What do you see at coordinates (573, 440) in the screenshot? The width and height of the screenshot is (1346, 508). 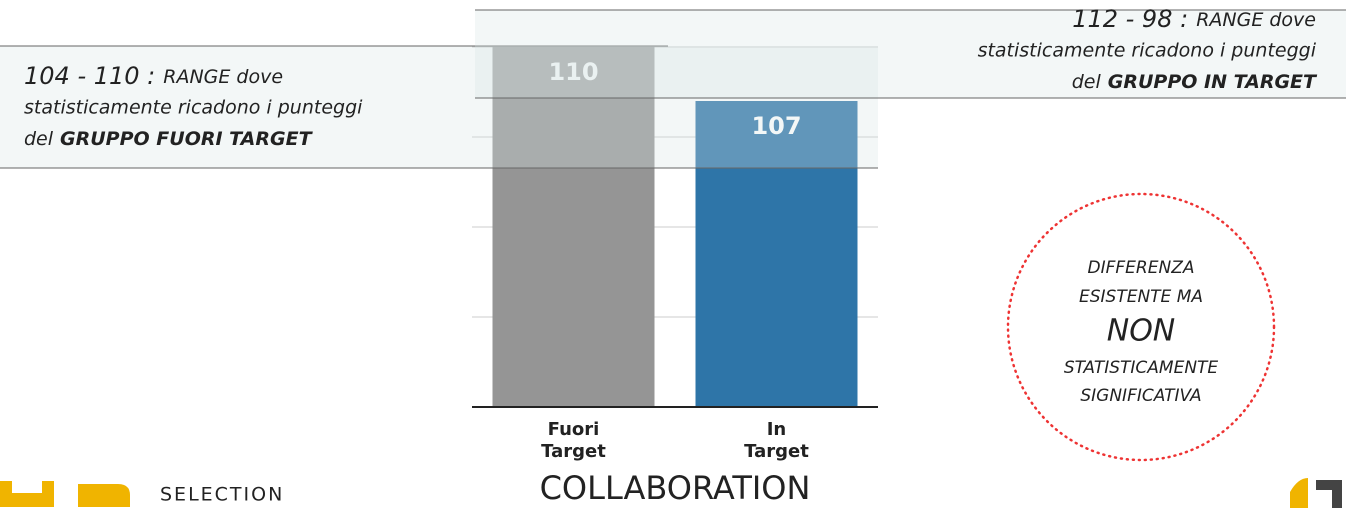 I see `x-tick-label: Fuori Target` at bounding box center [573, 440].